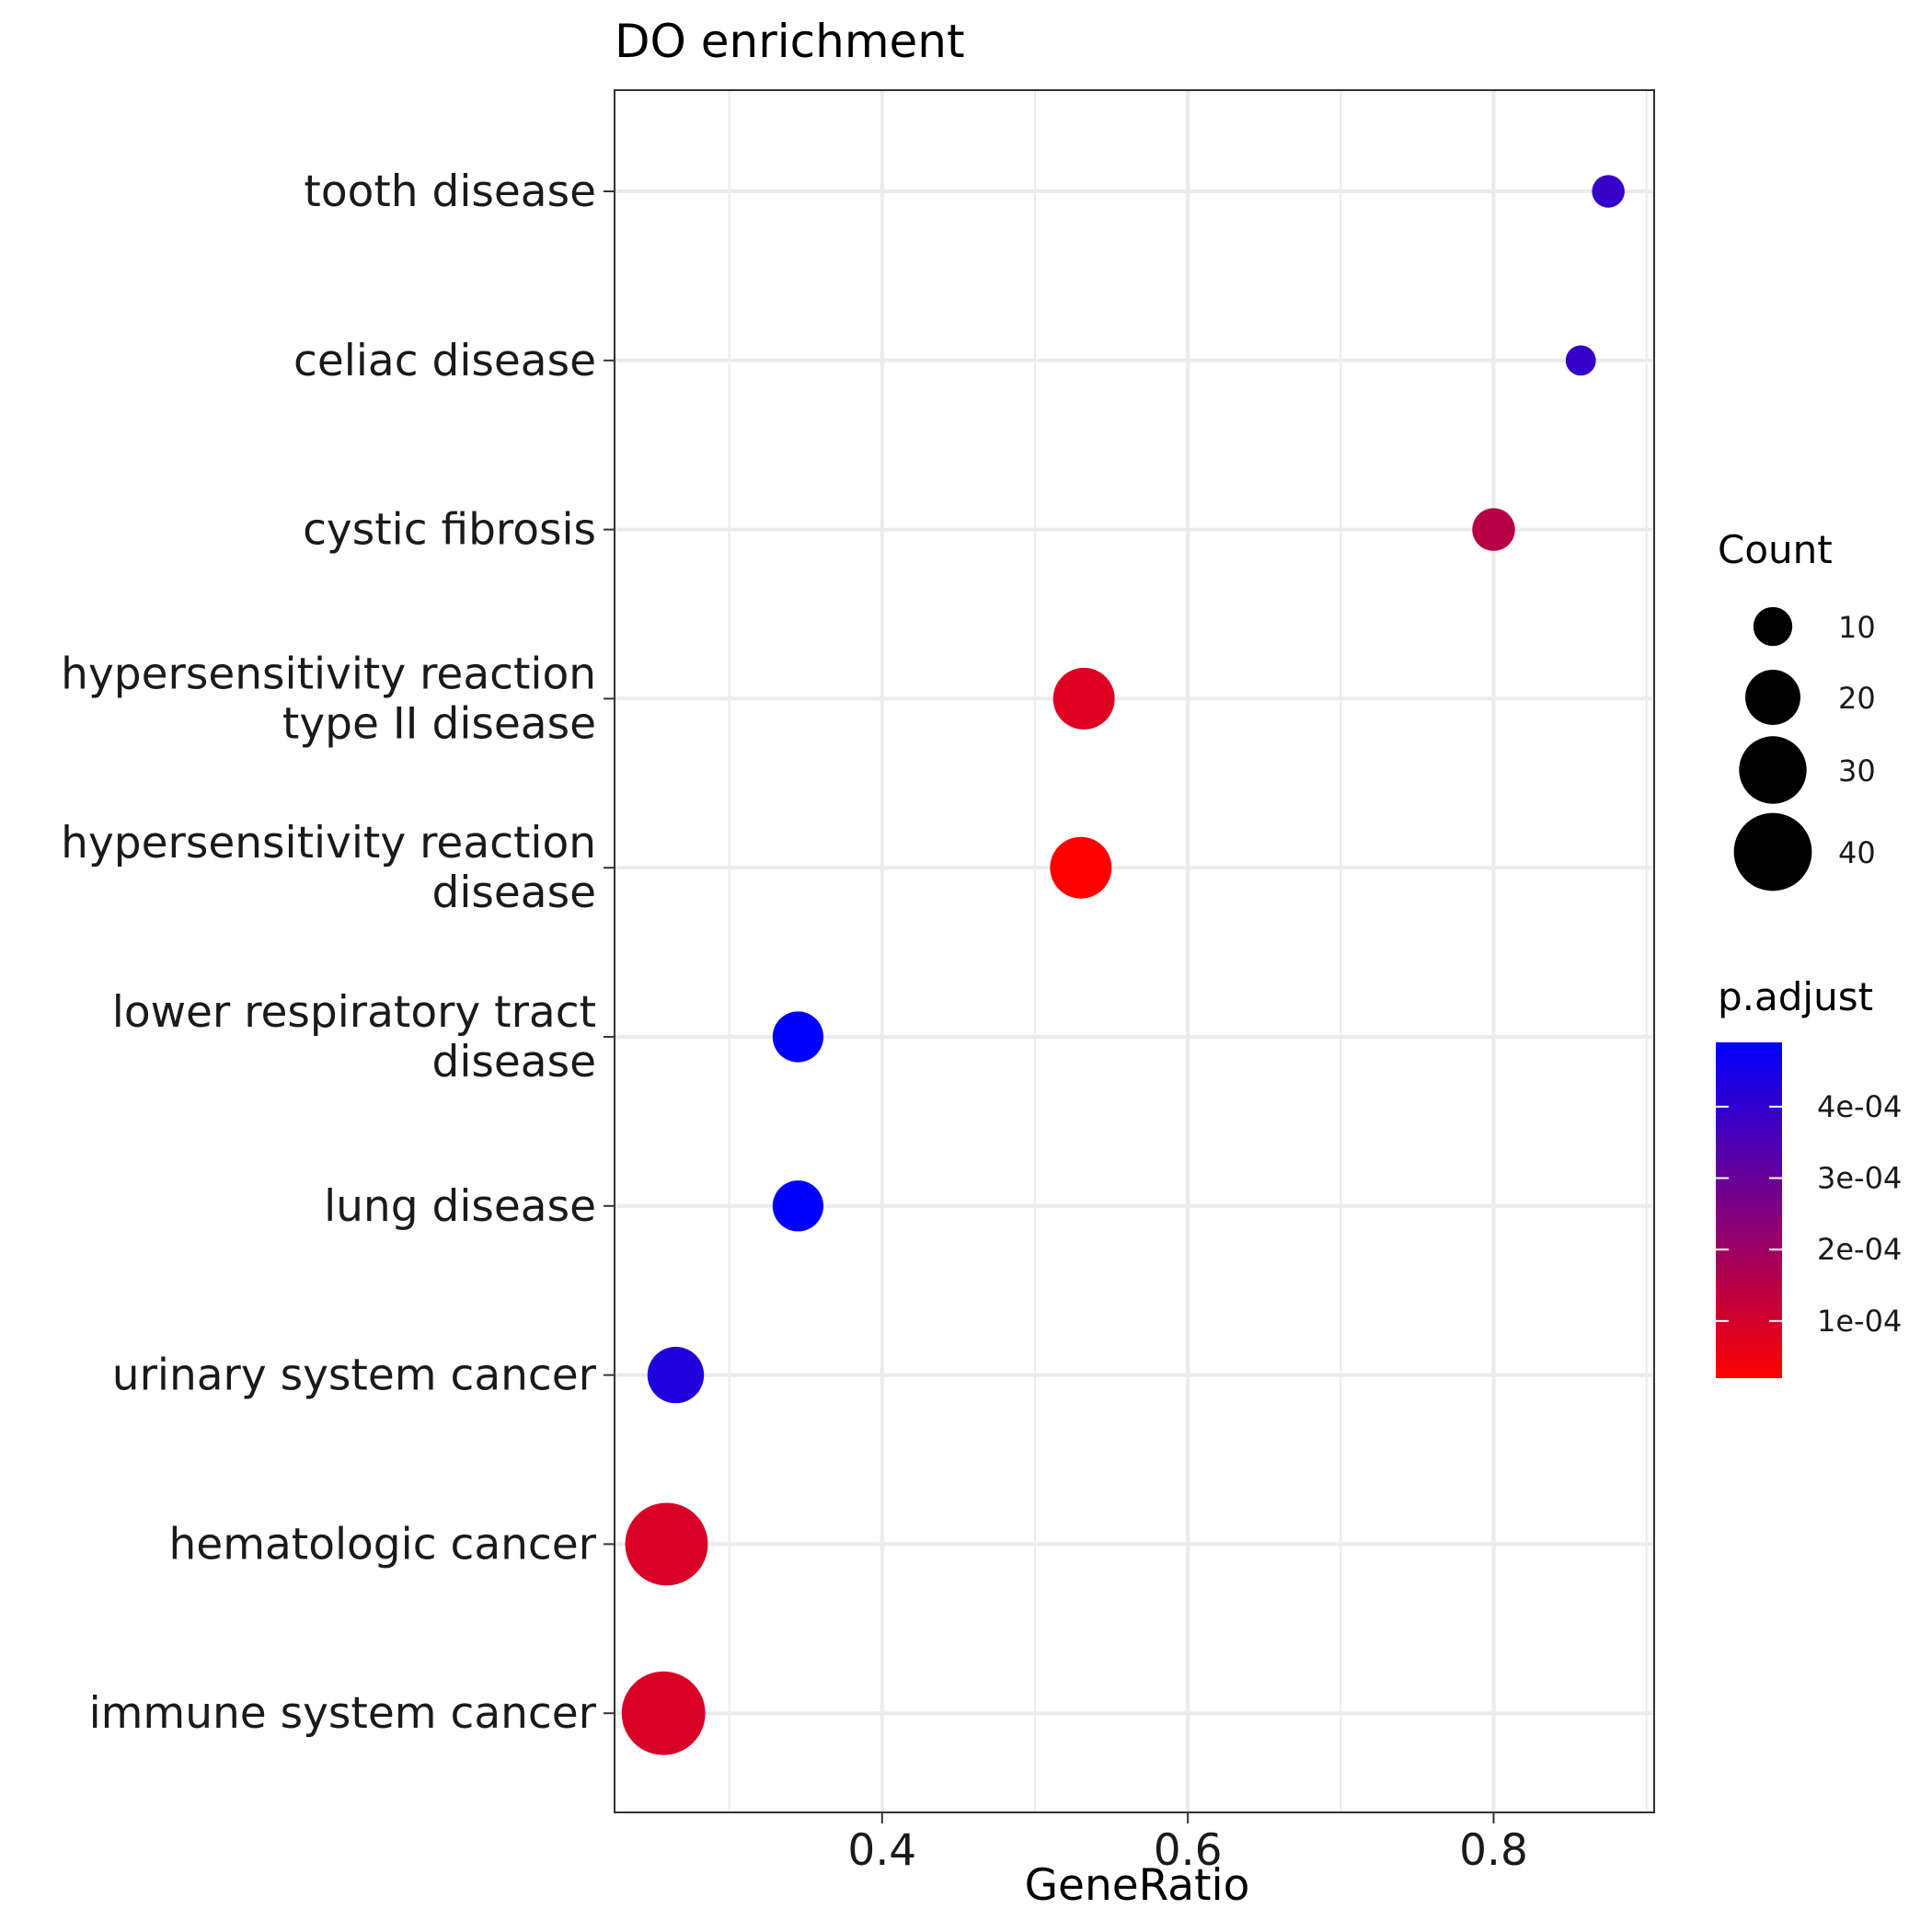 This screenshot has width=1932, height=1932. I want to click on y-tick-label-0: tooth disease, so click(450, 192).